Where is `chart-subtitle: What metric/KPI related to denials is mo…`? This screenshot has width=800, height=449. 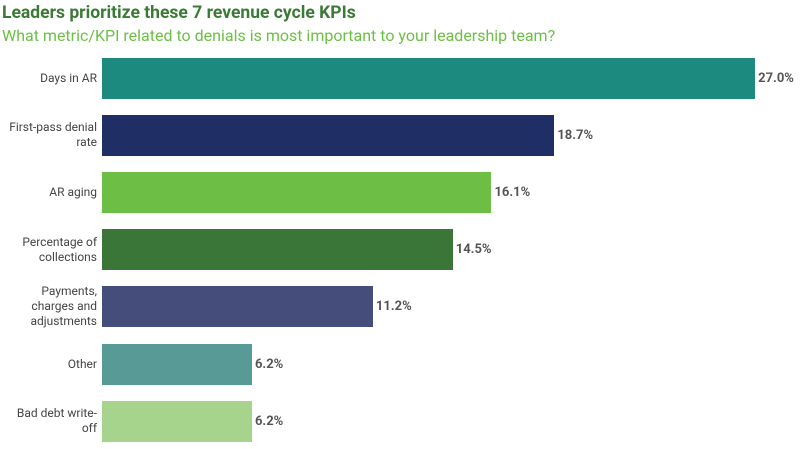
chart-subtitle: What metric/KPI related to denials is mo… is located at coordinates (279, 35).